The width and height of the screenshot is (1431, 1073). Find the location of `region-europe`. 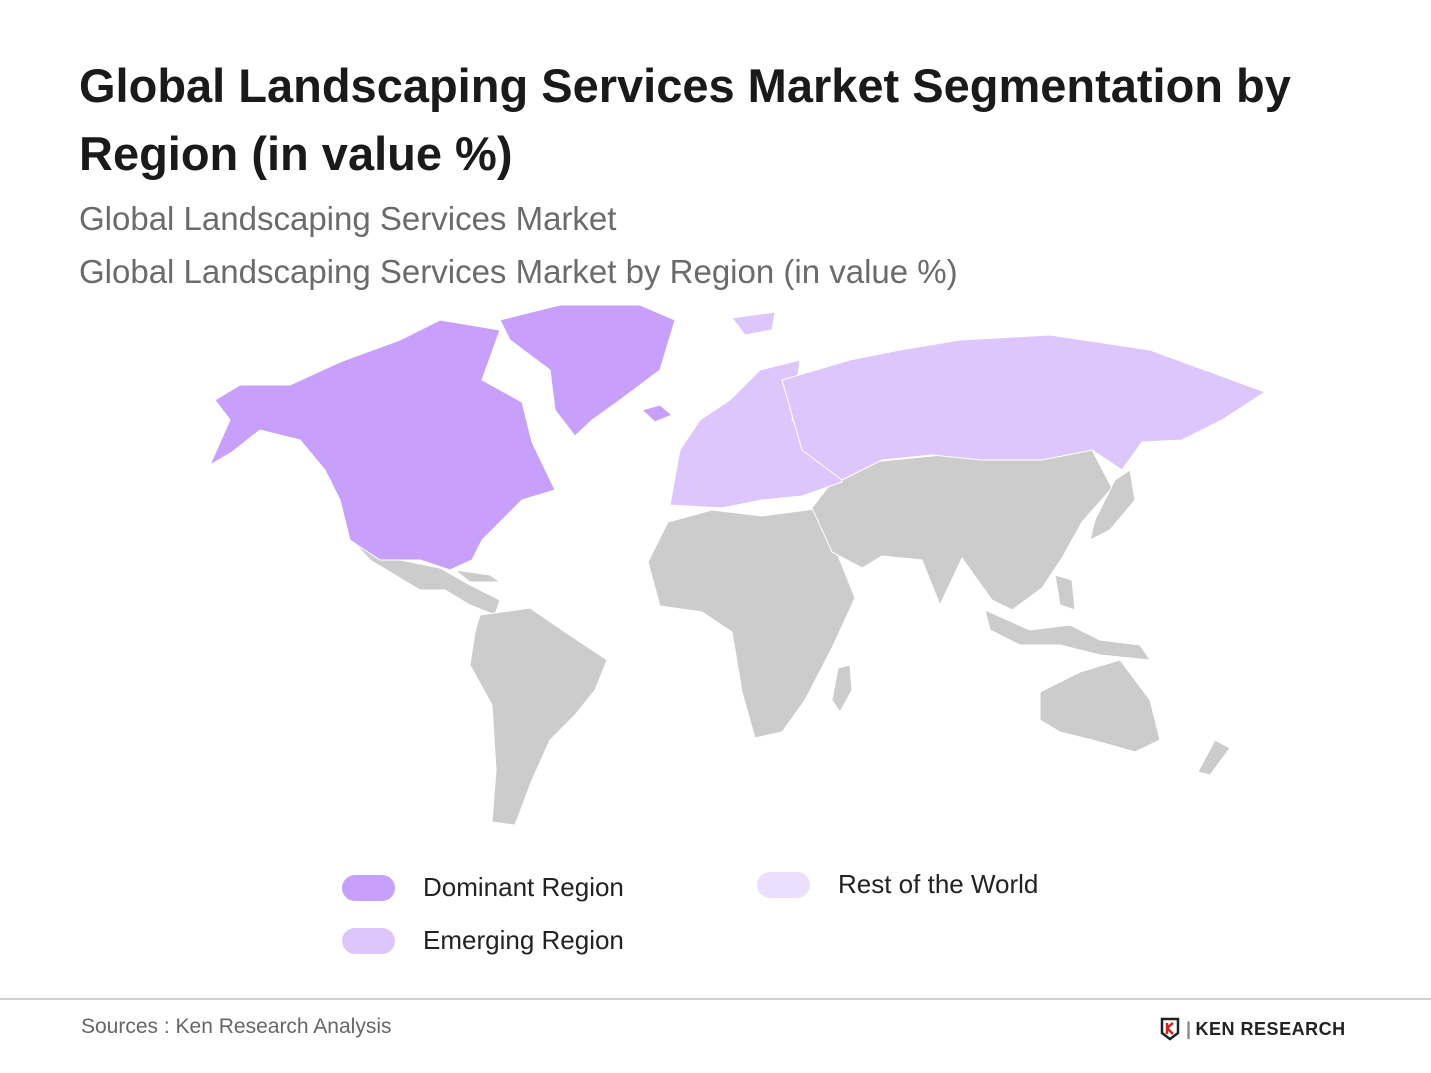

region-europe is located at coordinates (756, 434).